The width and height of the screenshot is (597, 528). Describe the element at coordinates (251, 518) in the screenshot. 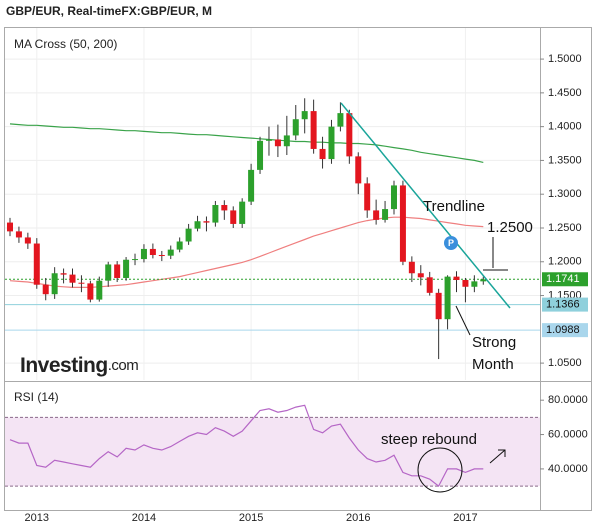

I see `x-tick-label: 2015` at that location.